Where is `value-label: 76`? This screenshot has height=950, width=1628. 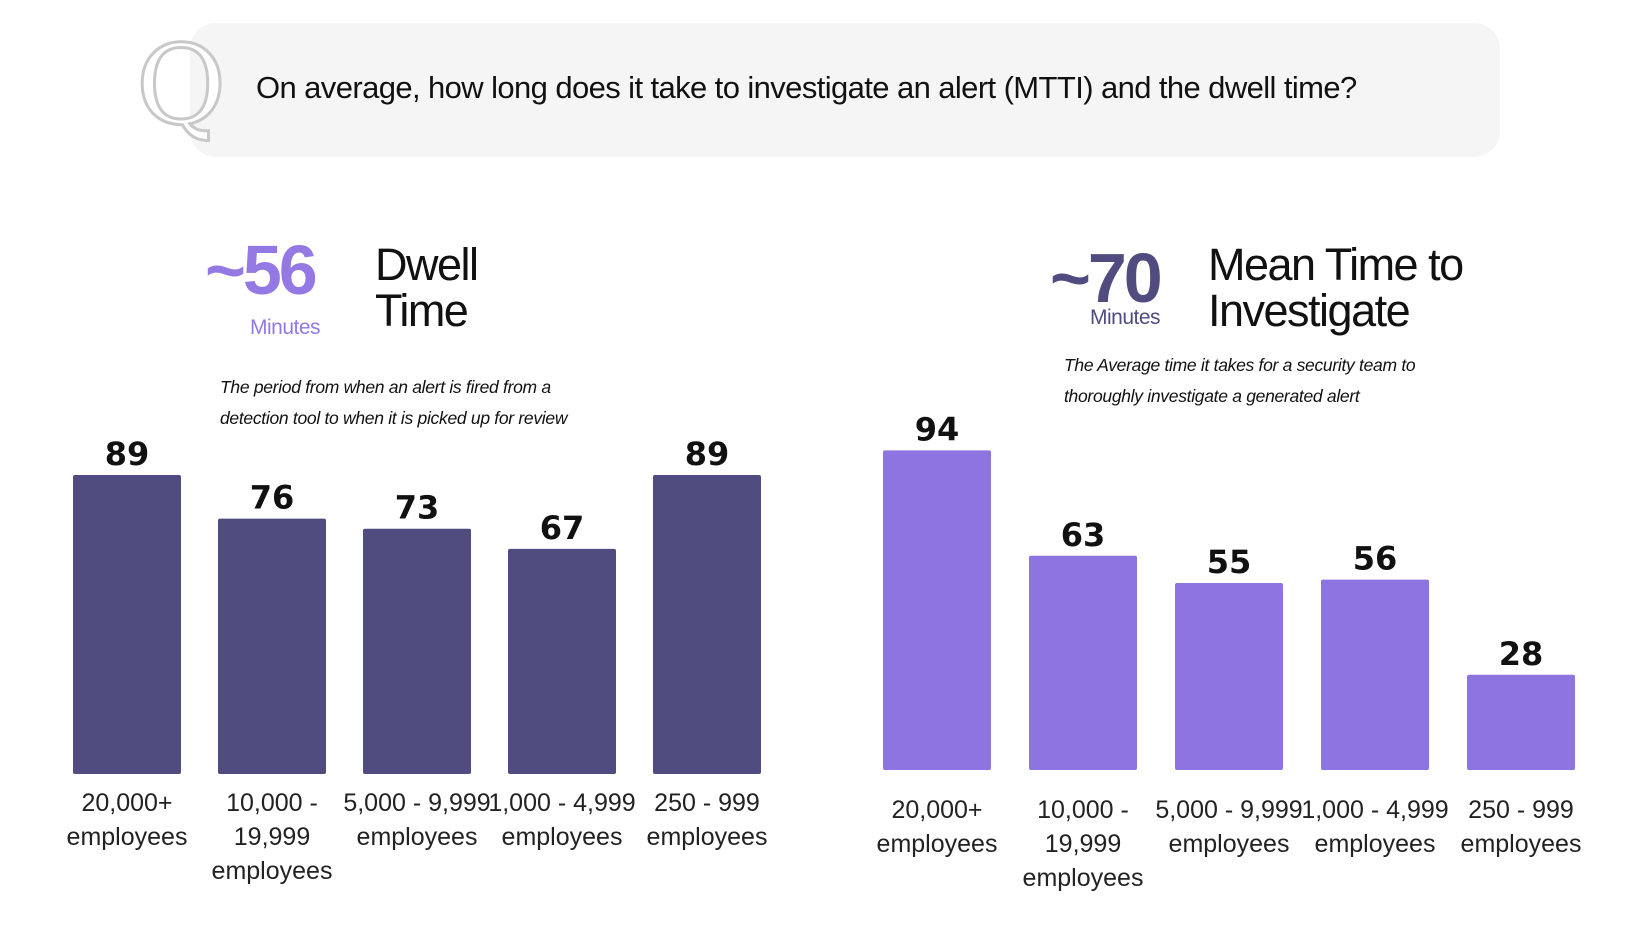
value-label: 76 is located at coordinates (272, 498).